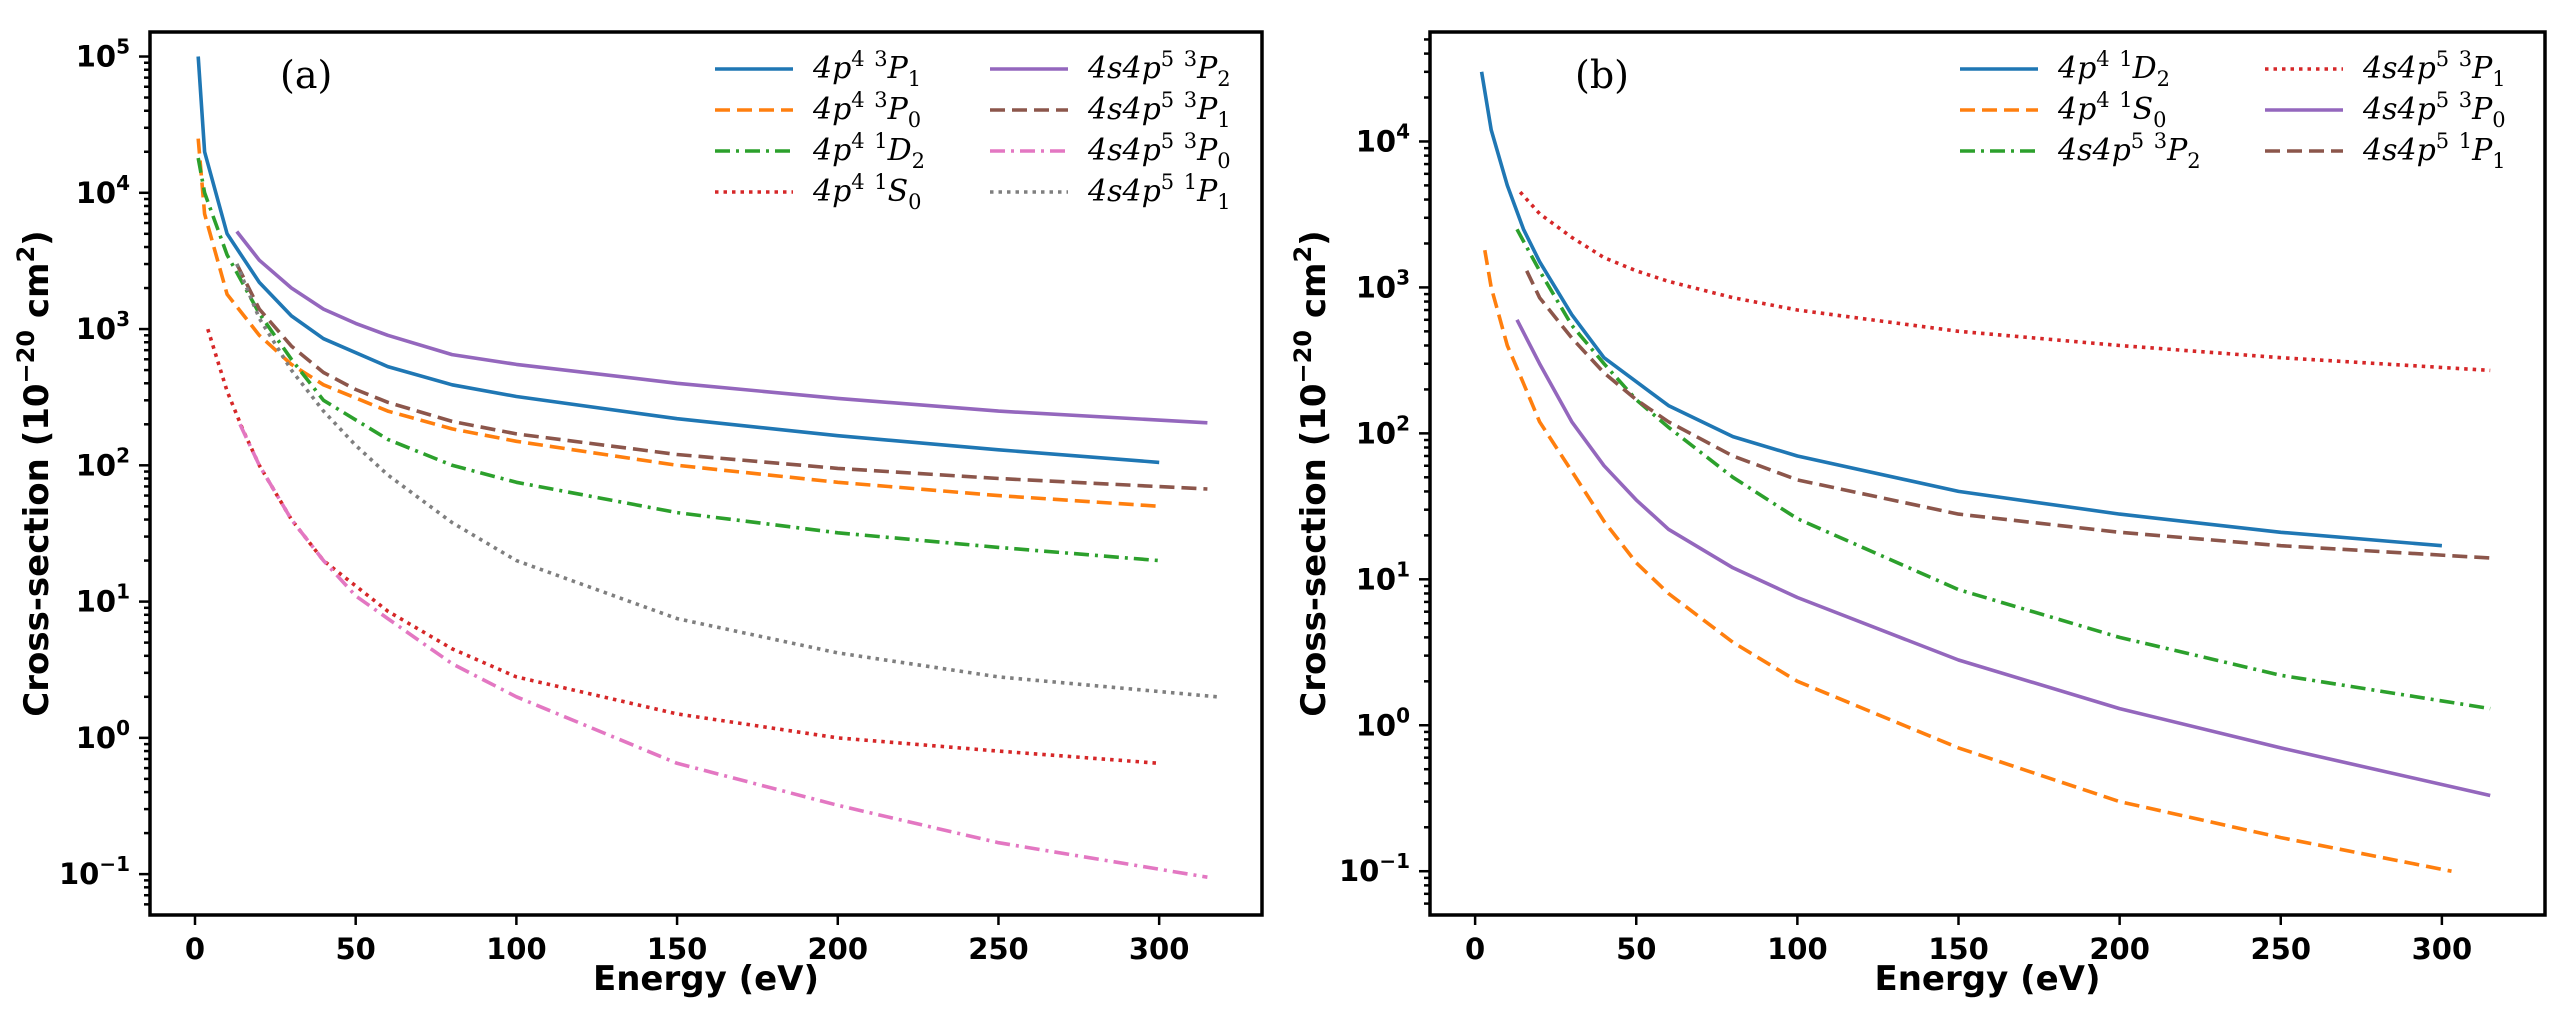  Describe the element at coordinates (306, 75) in the screenshot. I see `panel-label: (a)` at that location.